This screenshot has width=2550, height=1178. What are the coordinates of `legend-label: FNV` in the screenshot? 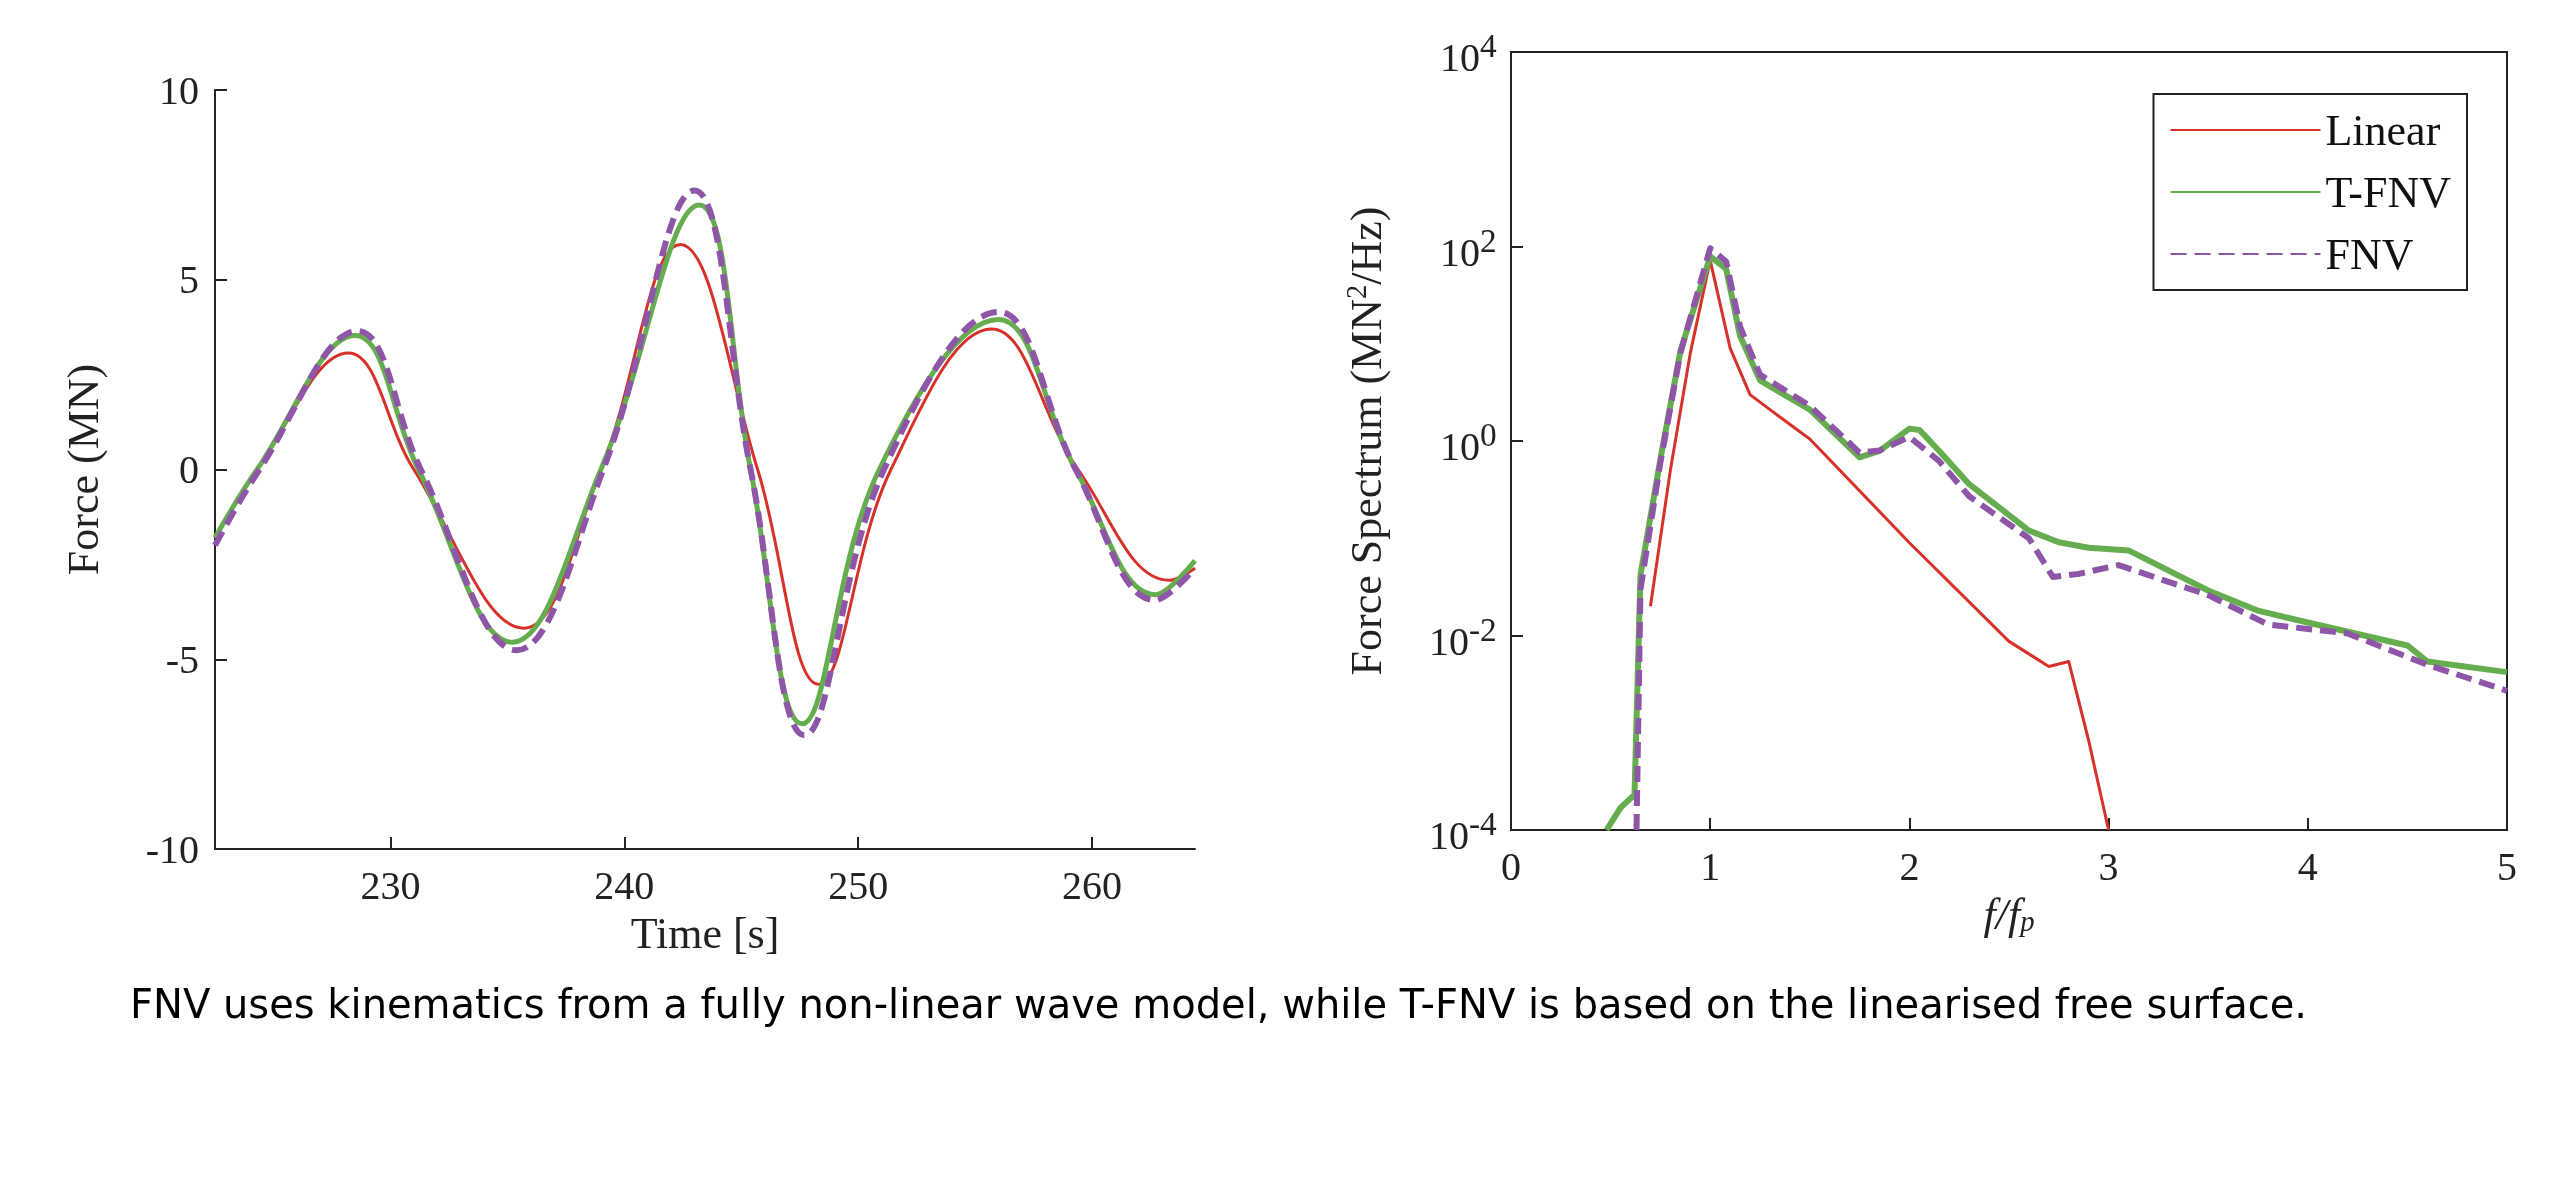 It's located at (2369, 254).